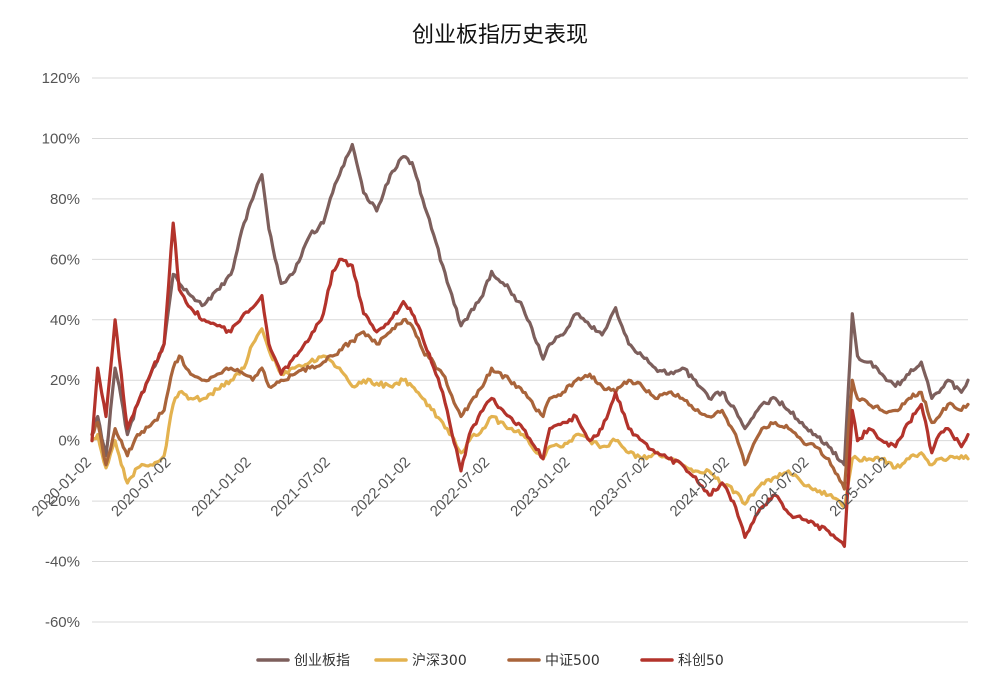  I want to click on y-tick-label: 20%, so click(65, 380).